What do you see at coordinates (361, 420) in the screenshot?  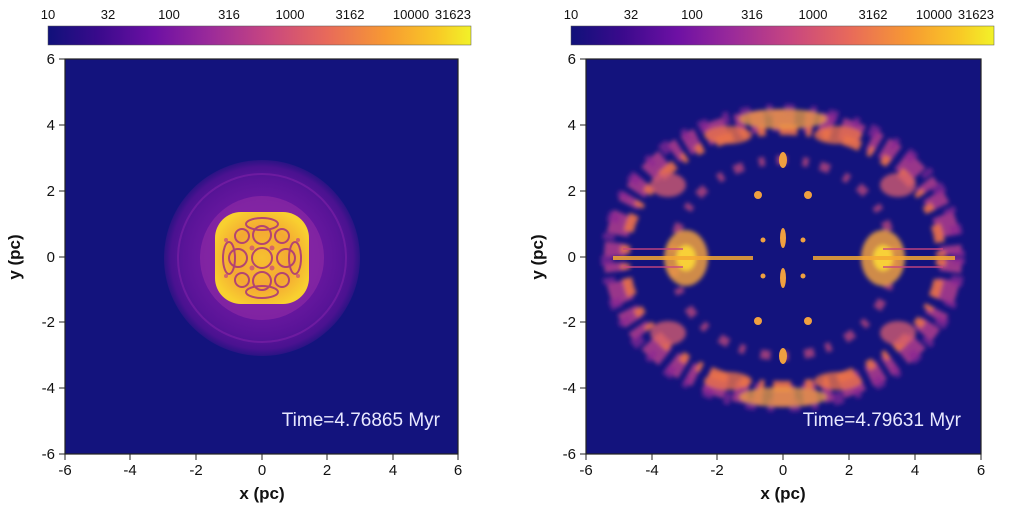 I see `time-label: Time=4.76865 Myr` at bounding box center [361, 420].